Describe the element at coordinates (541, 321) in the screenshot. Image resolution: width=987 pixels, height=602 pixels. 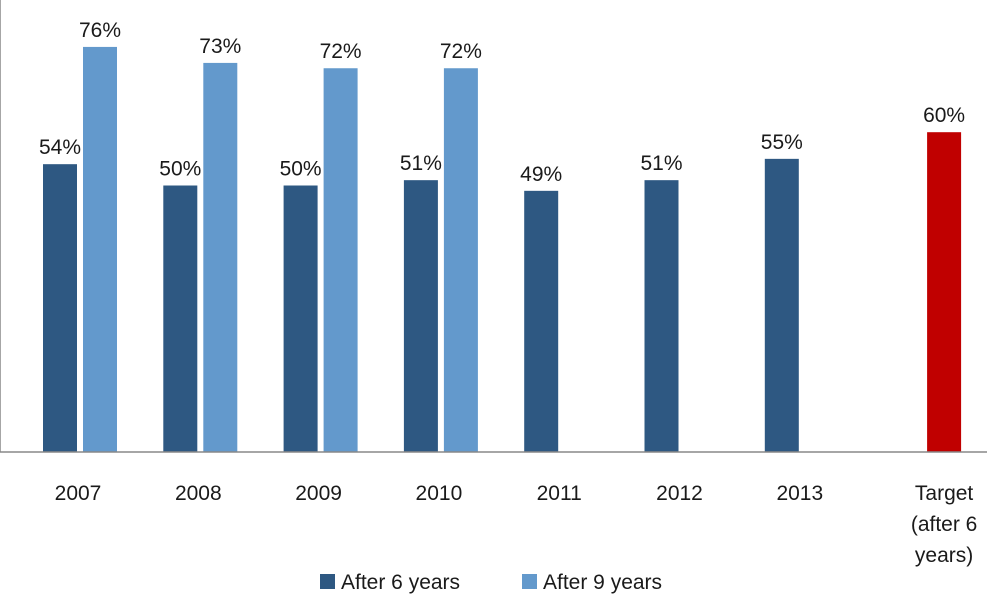
I see `bar-after-6-years-2011` at that location.